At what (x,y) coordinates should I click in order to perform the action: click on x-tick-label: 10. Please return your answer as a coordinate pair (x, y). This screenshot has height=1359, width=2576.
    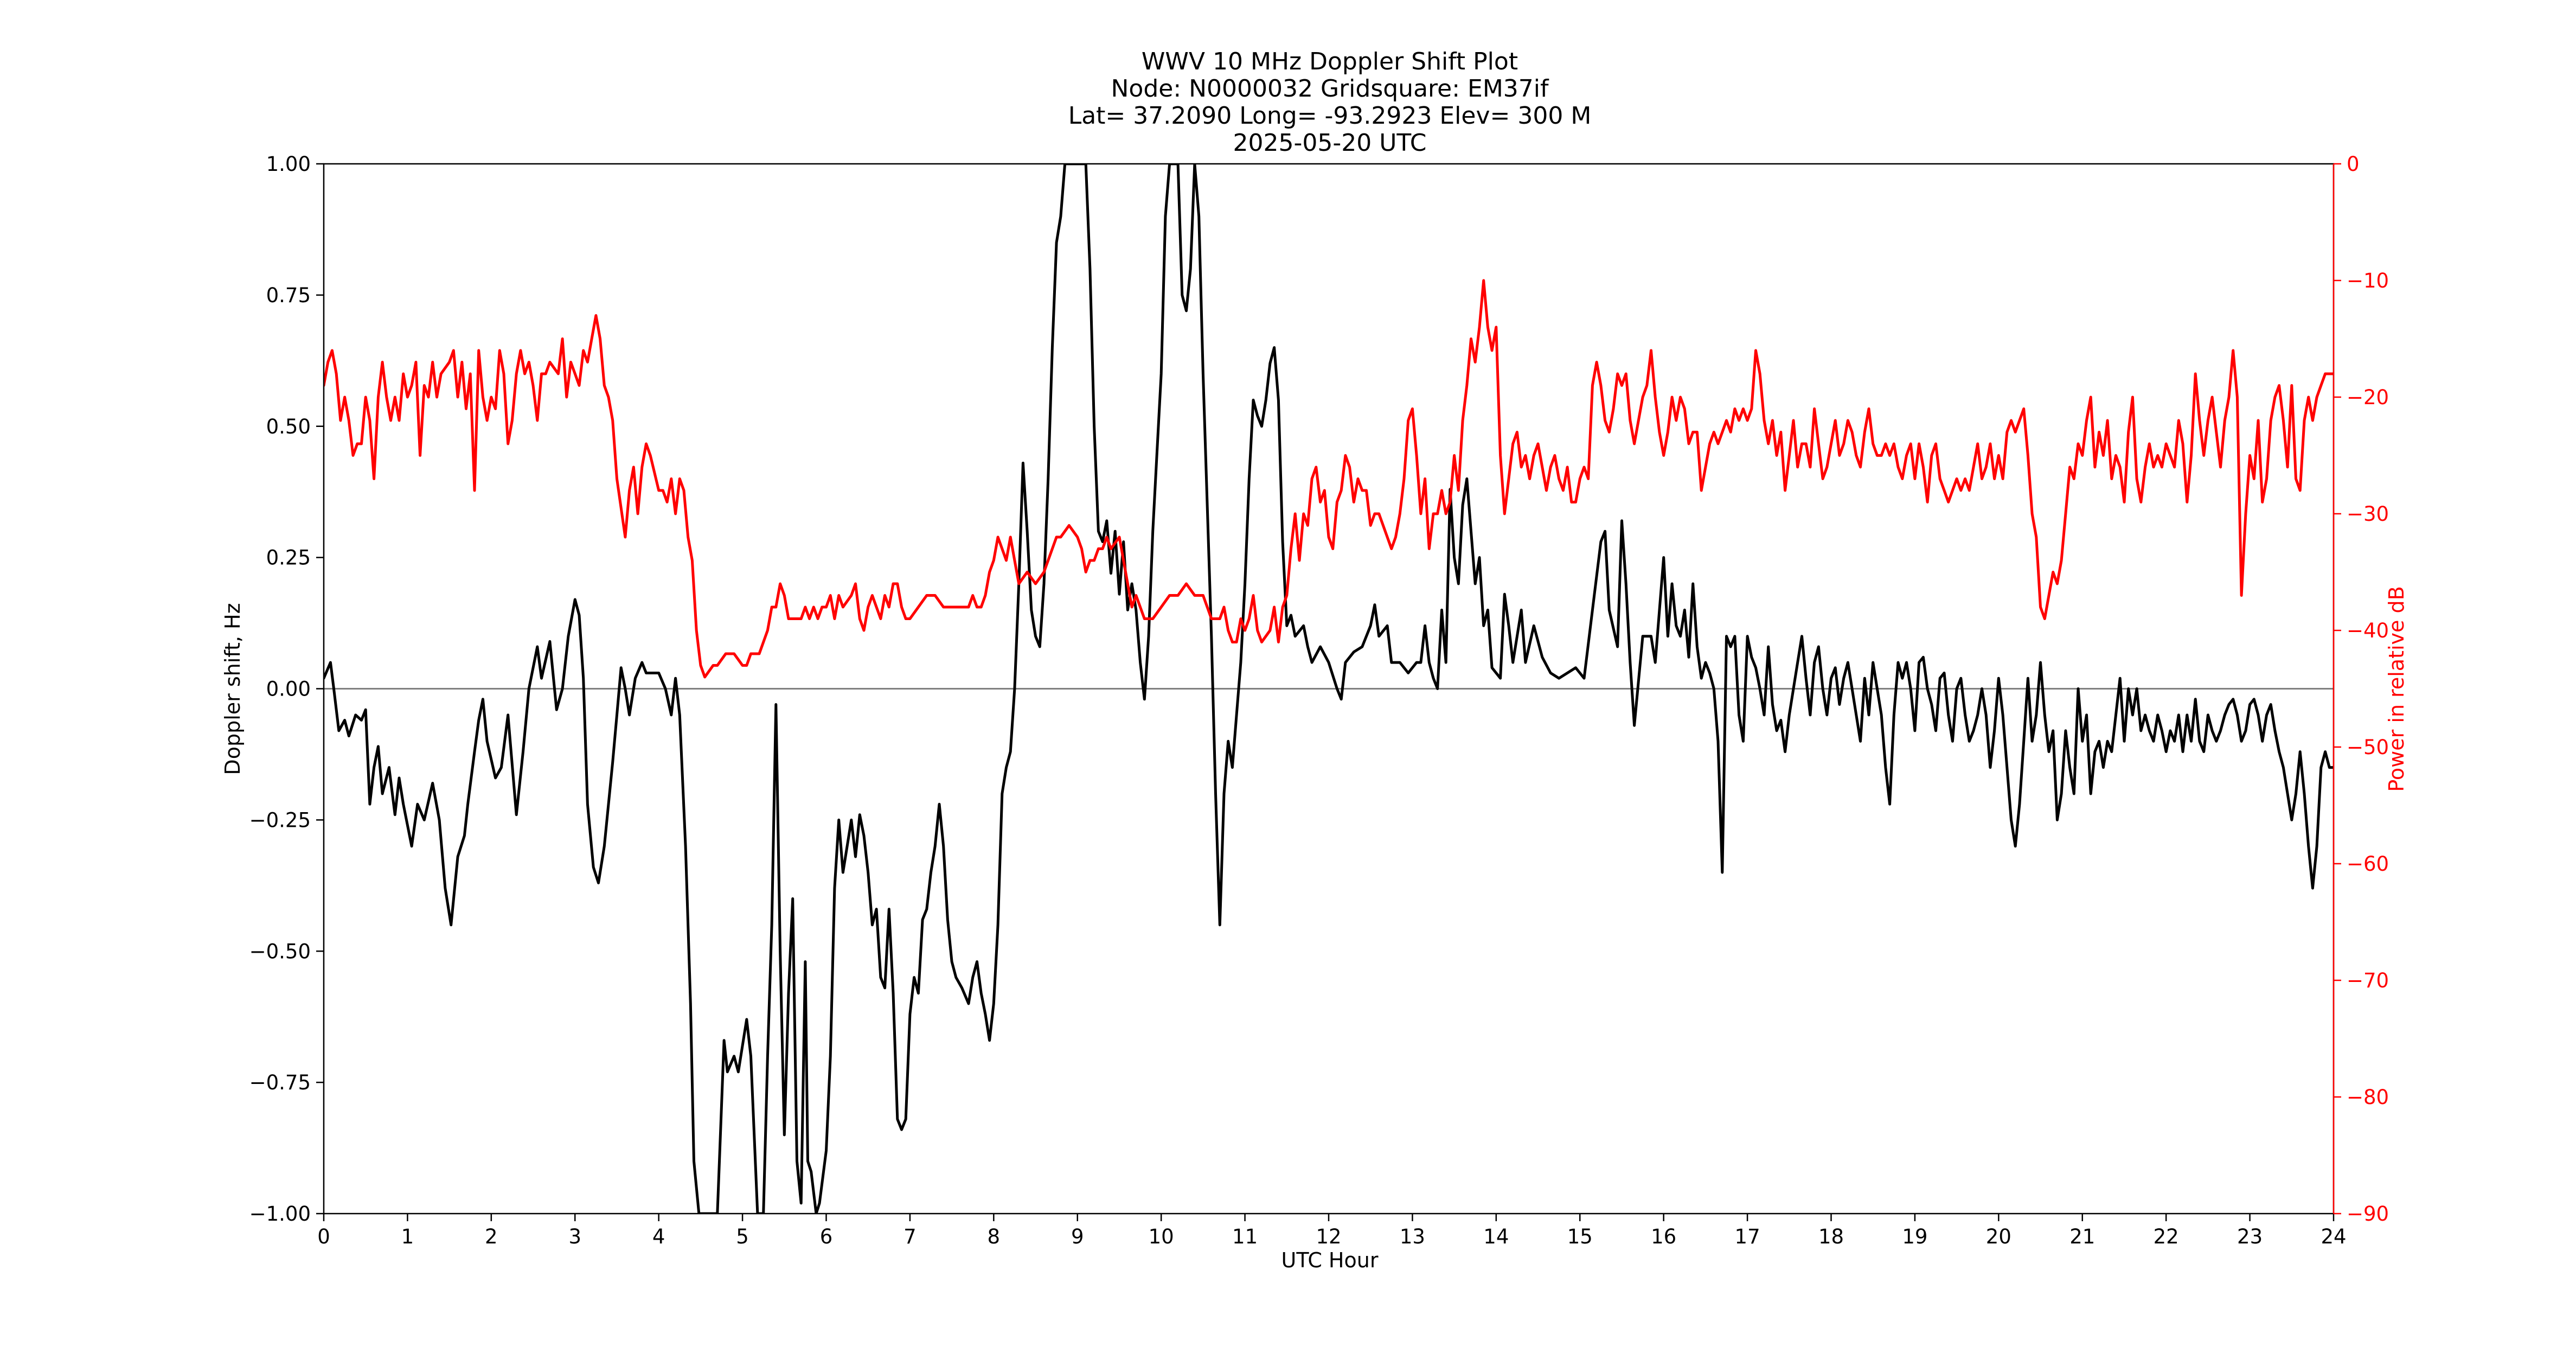
    Looking at the image, I should click on (1161, 1236).